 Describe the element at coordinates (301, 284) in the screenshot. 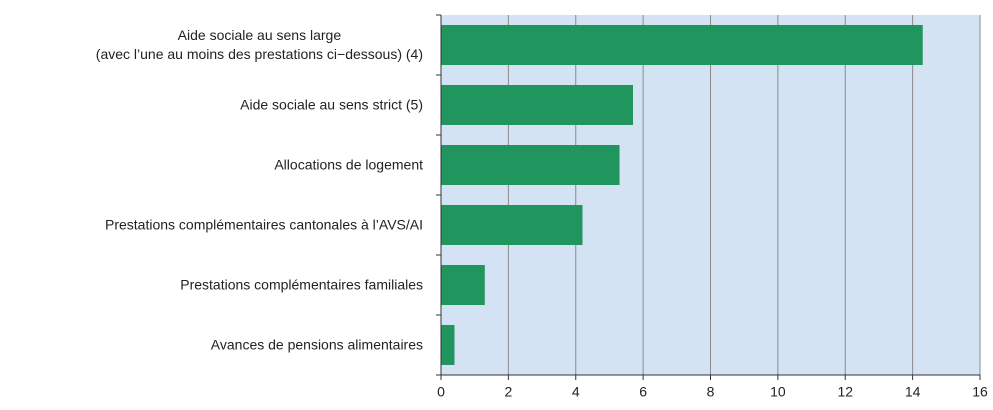

I see `y-tick-label: Prestations complémentaires familiales` at that location.